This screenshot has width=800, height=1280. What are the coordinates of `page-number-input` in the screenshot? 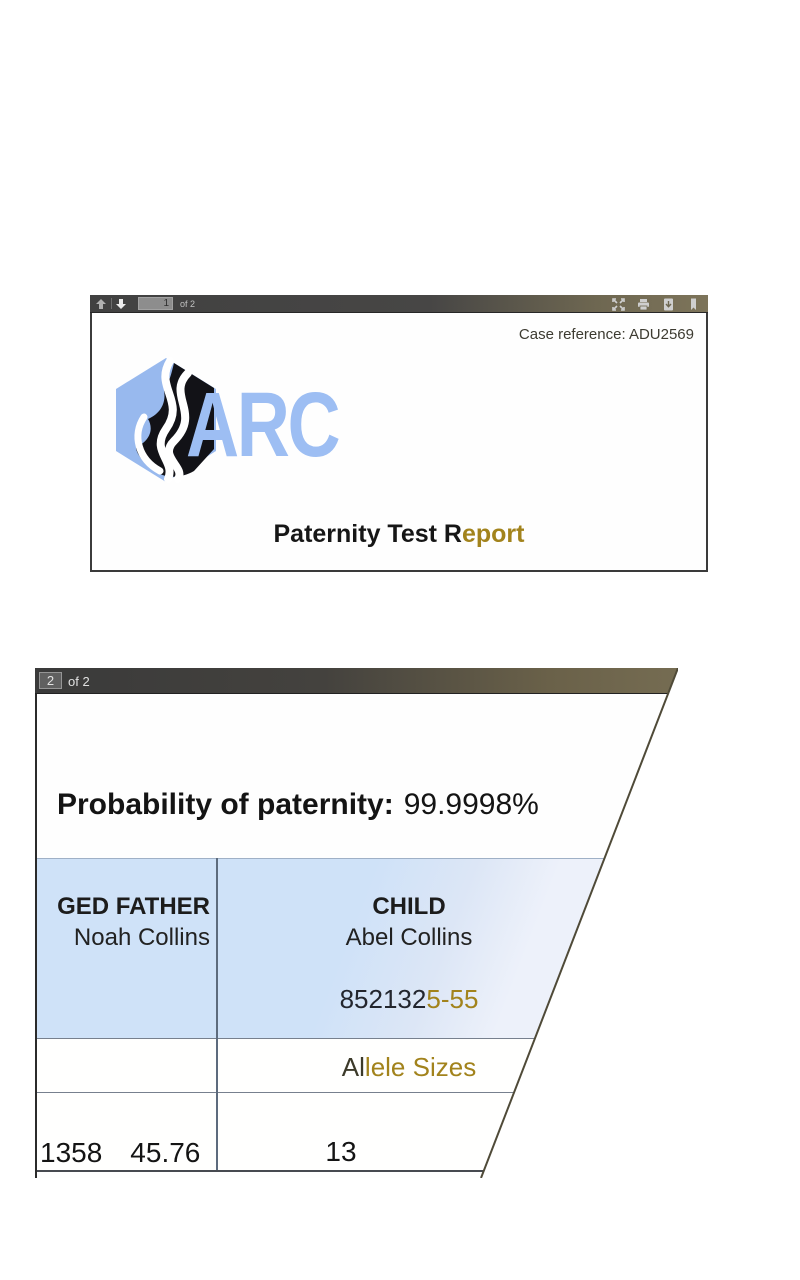 It's located at (155, 303).